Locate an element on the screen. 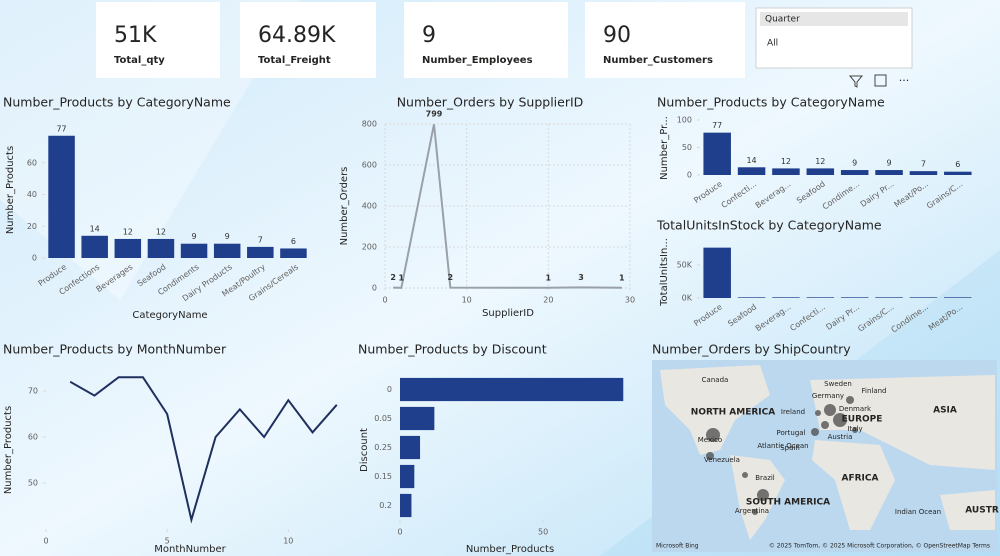 This screenshot has width=1000, height=556. map-label: Portugal is located at coordinates (791, 433).